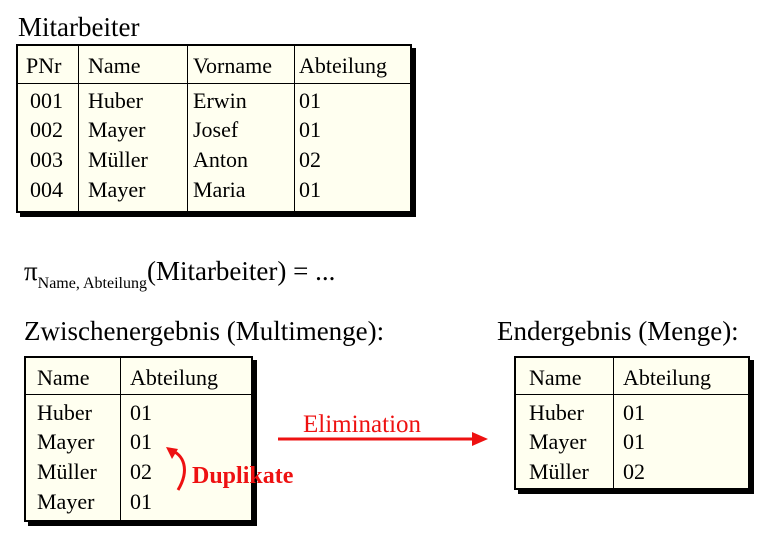 Image resolution: width=778 pixels, height=533 pixels. I want to click on cell-vorname: Josef, so click(216, 129).